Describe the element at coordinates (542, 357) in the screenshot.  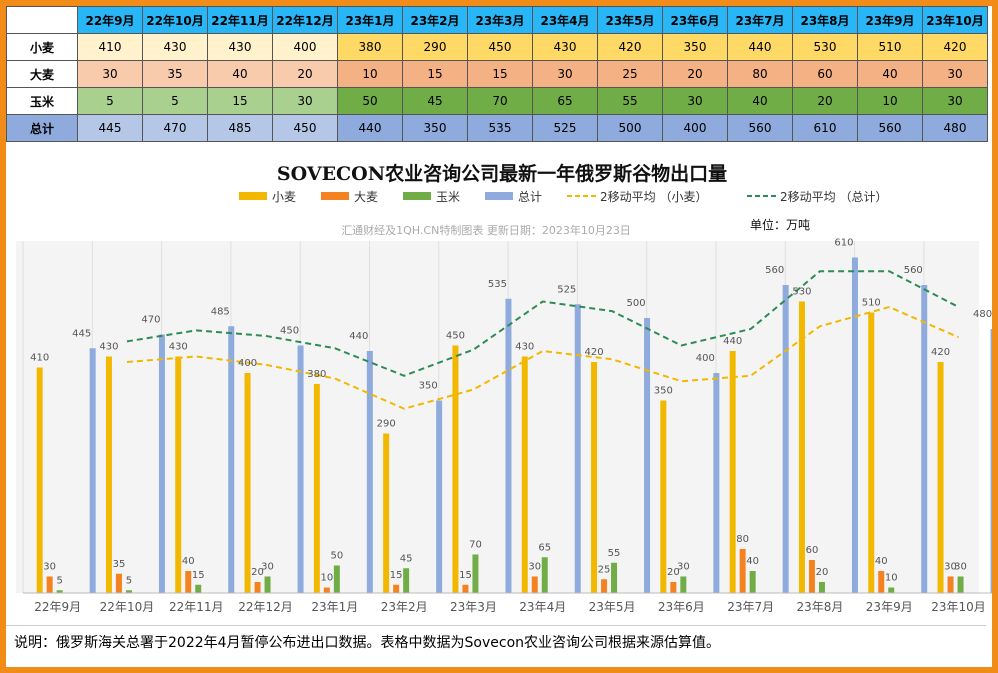
I see `moving-average-line` at that location.